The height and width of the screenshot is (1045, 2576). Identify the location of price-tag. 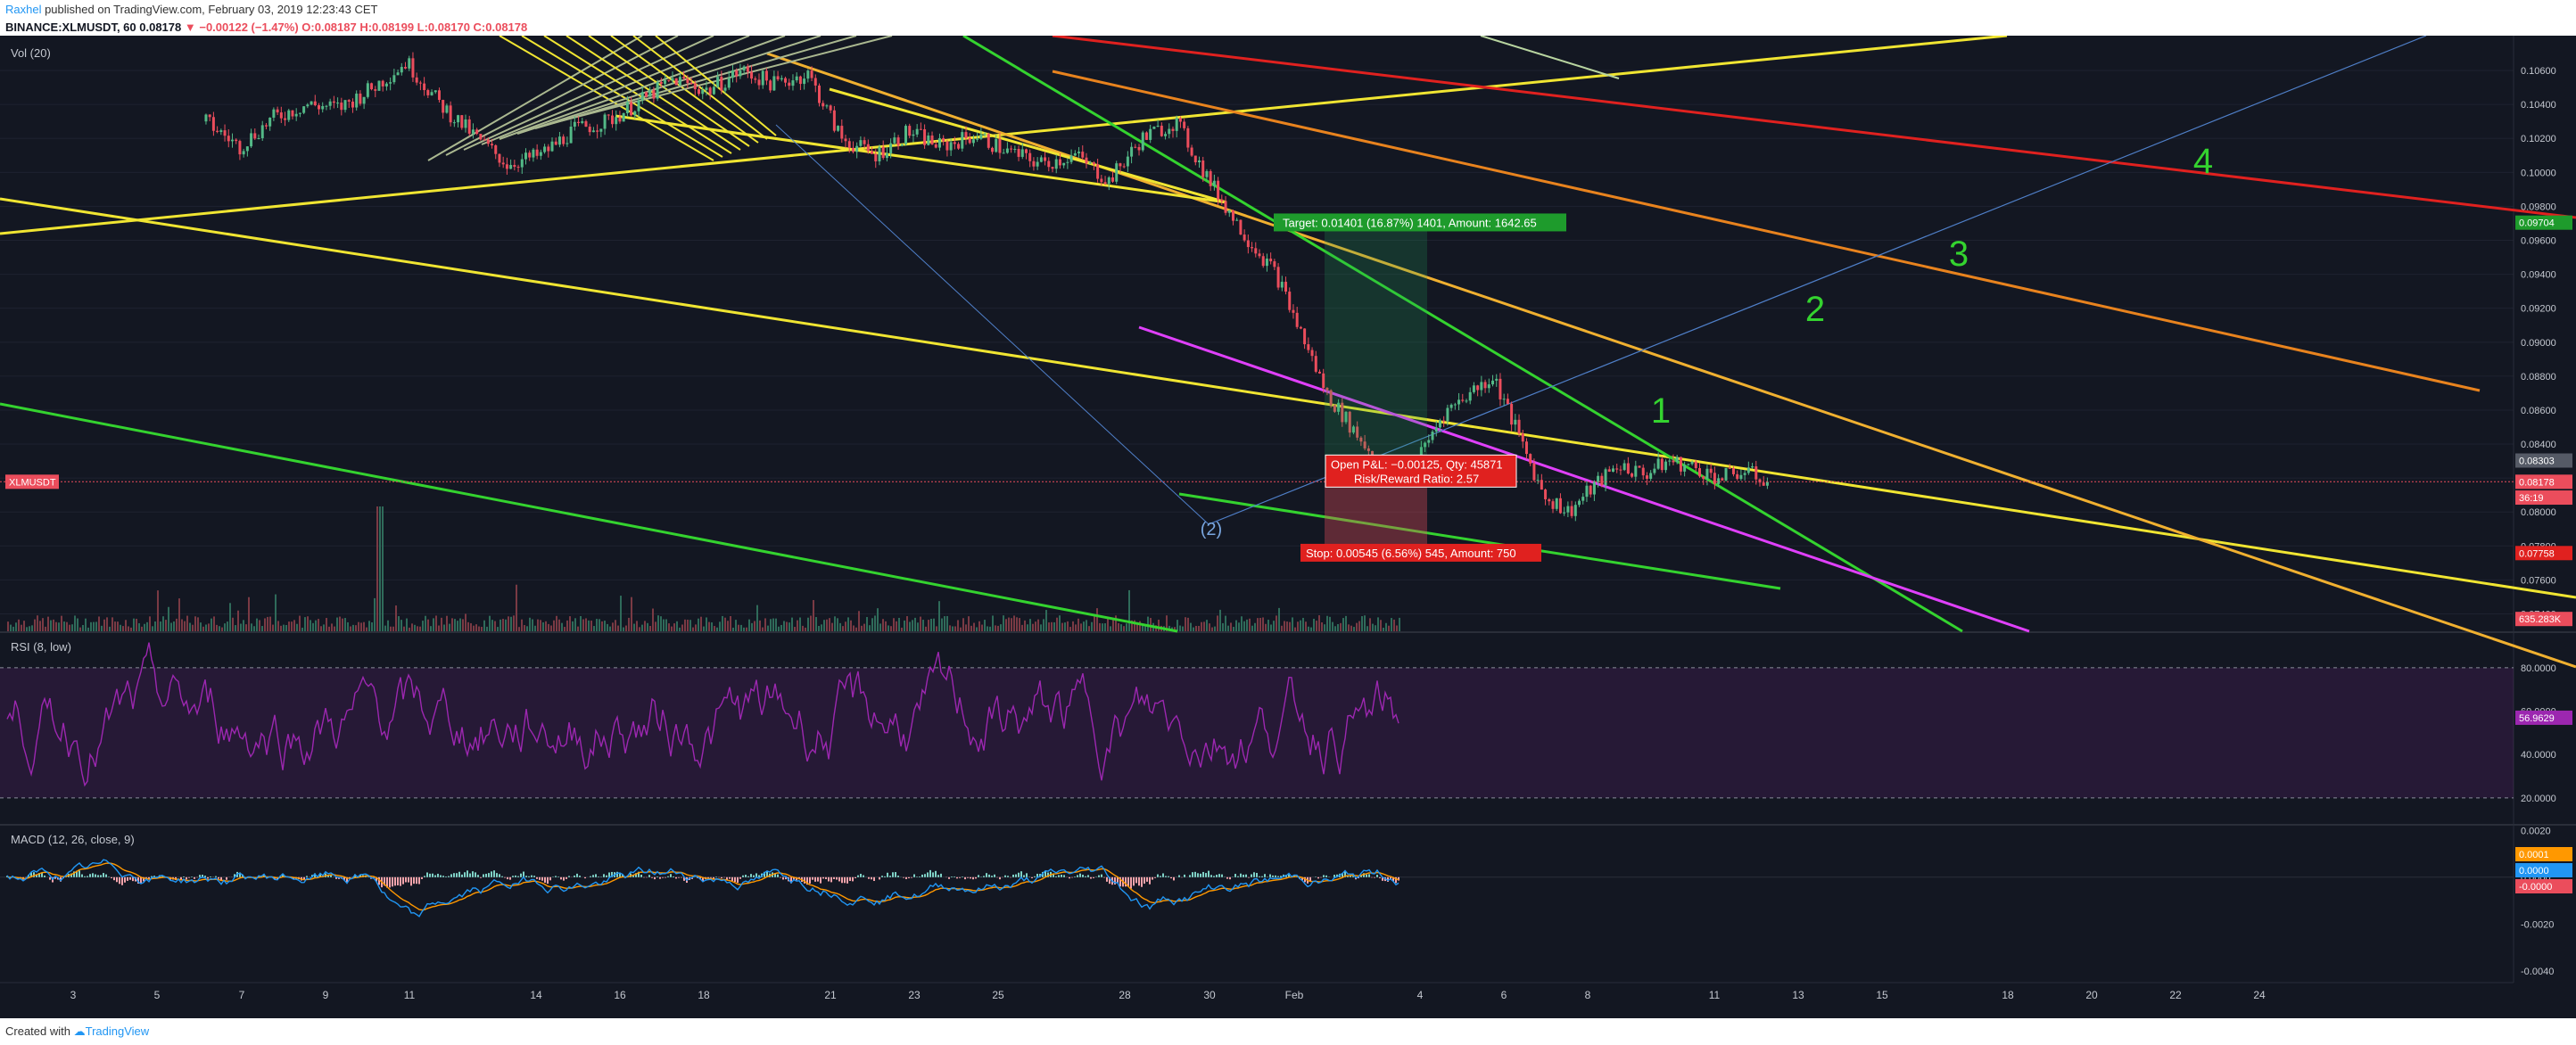
(2544, 460).